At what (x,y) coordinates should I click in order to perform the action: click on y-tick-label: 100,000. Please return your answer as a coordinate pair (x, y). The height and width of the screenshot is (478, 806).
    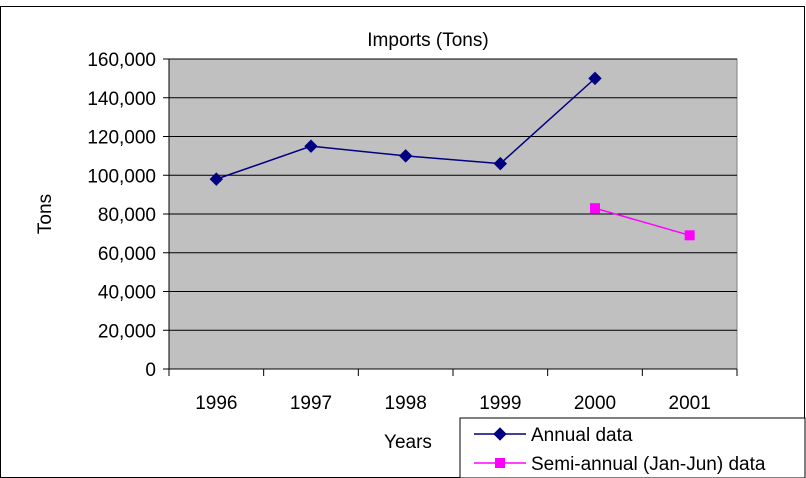
    Looking at the image, I should click on (121, 176).